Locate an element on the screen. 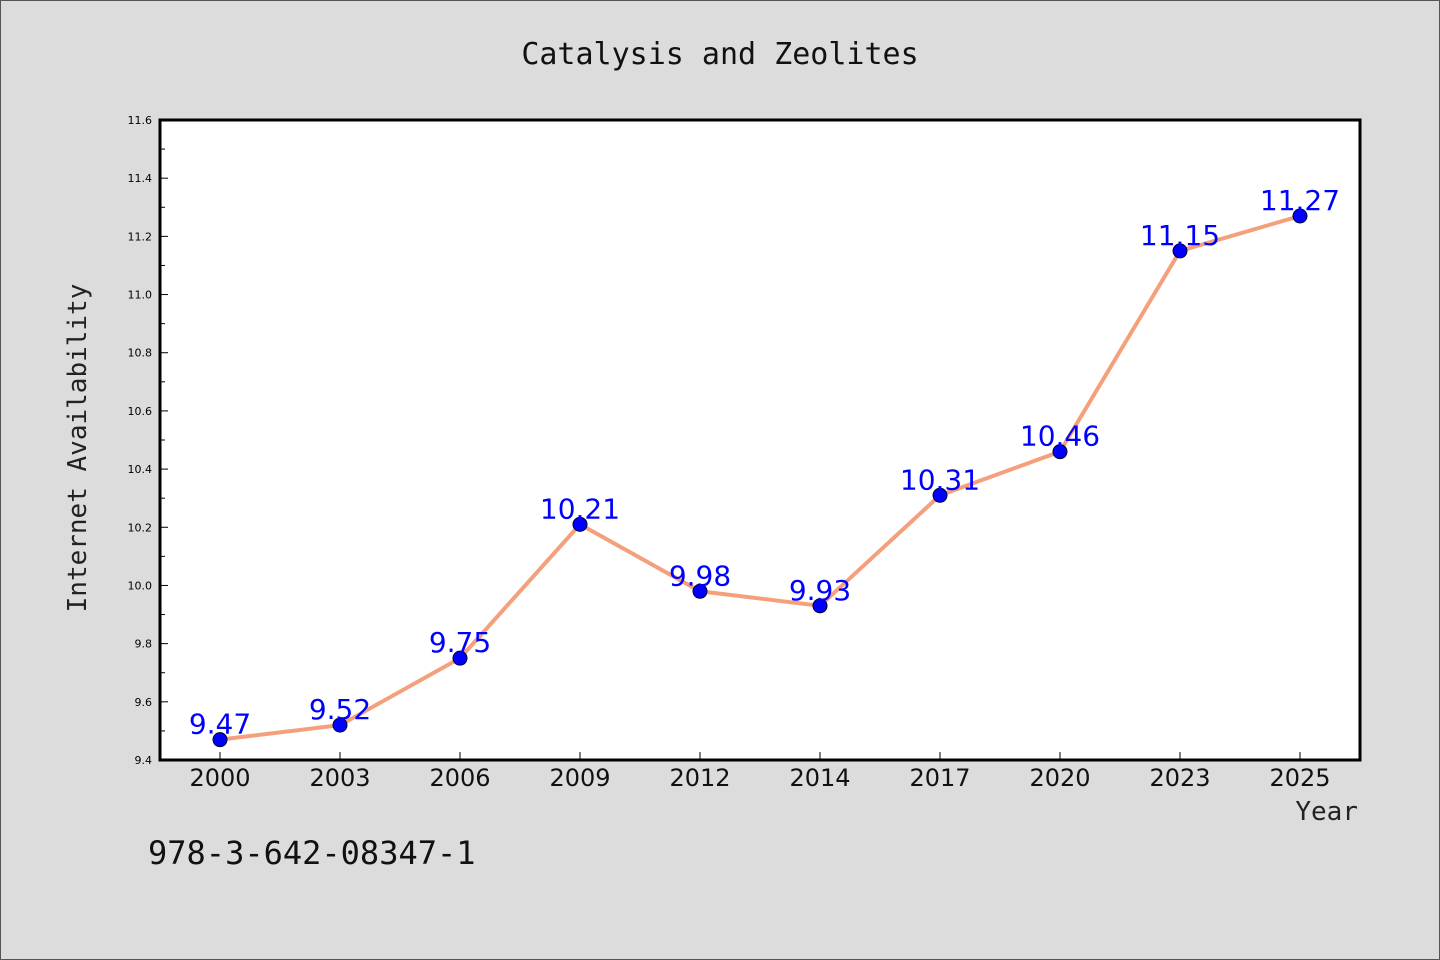 The image size is (1440, 960). x-tick-label: 2025 is located at coordinates (1299, 778).